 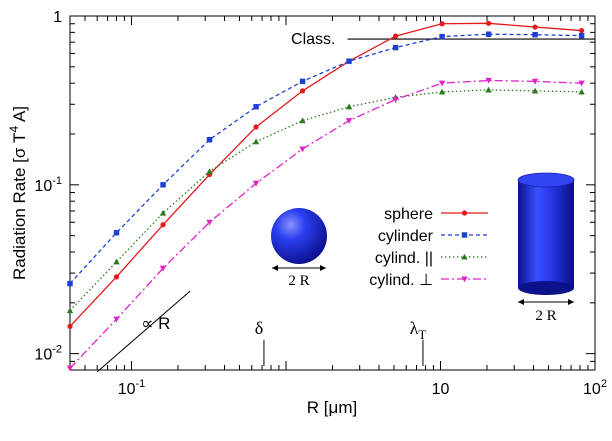 What do you see at coordinates (595, 388) in the screenshot?
I see `x-tick-label: 10²` at bounding box center [595, 388].